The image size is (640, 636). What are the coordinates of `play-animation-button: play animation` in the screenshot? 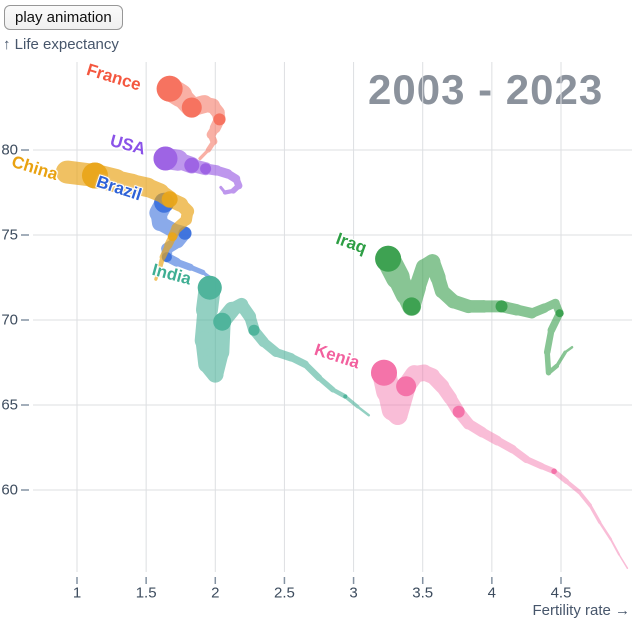 It's located at (63, 17).